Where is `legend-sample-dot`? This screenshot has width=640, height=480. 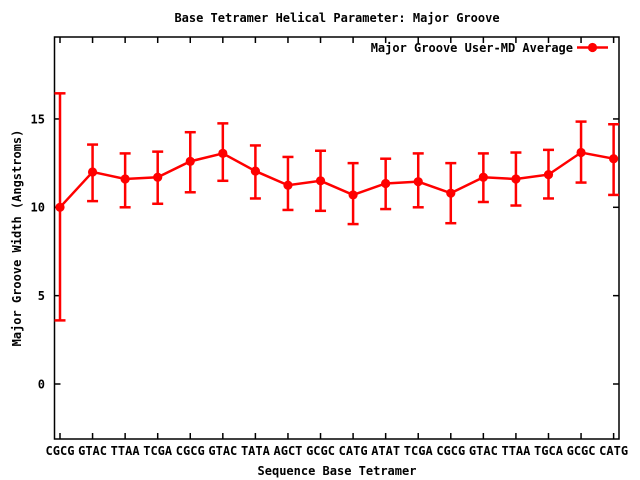 legend-sample-dot is located at coordinates (592, 47).